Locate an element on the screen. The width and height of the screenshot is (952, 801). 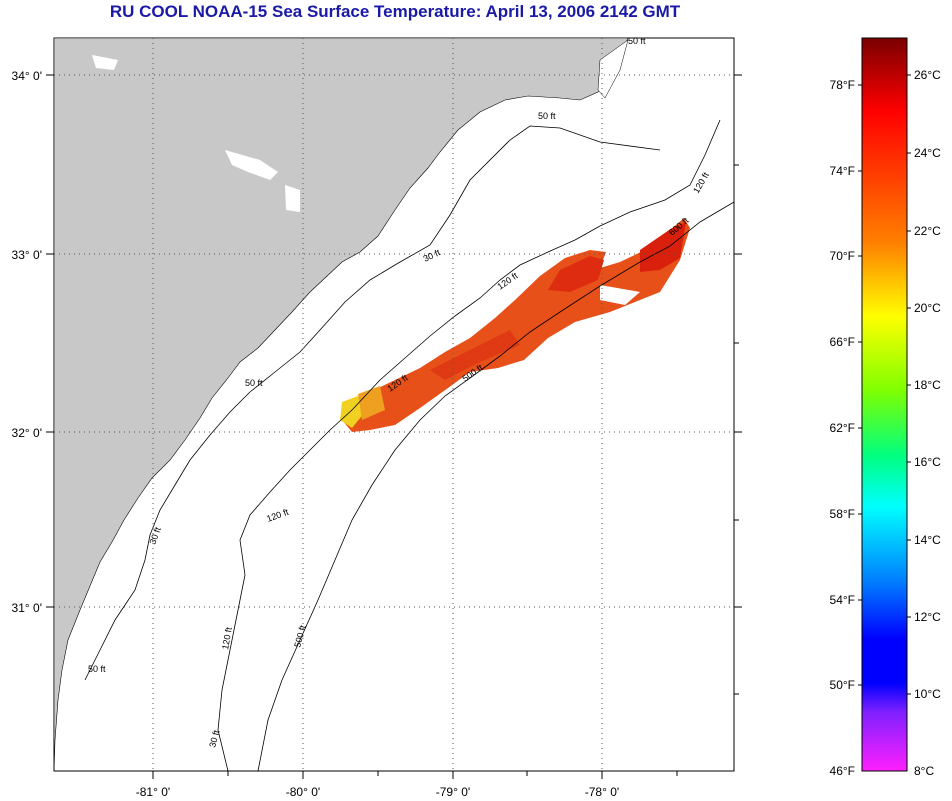
lat-label-33: 33° 0' is located at coordinates (27, 255).